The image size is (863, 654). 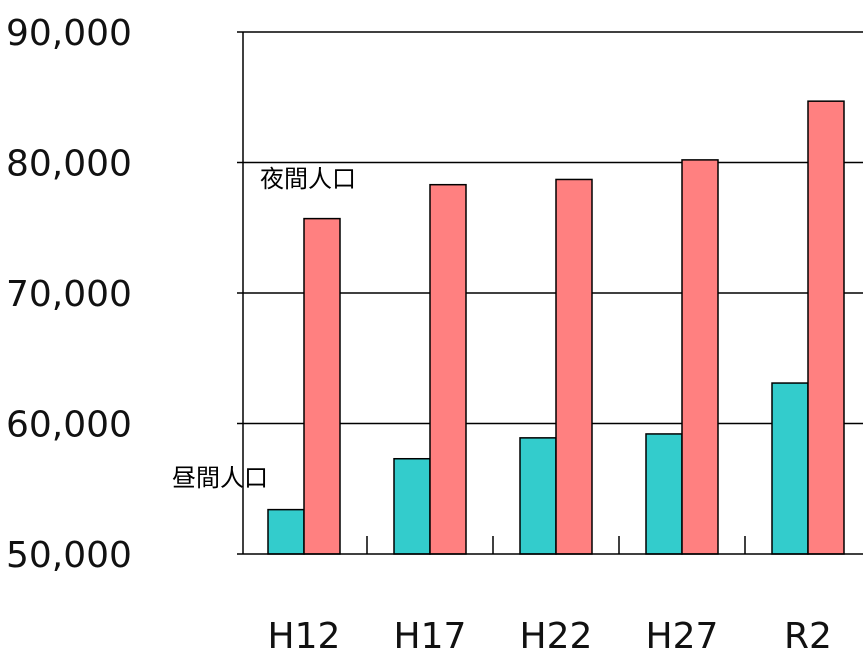 I want to click on bar-night-h12, so click(x=322, y=386).